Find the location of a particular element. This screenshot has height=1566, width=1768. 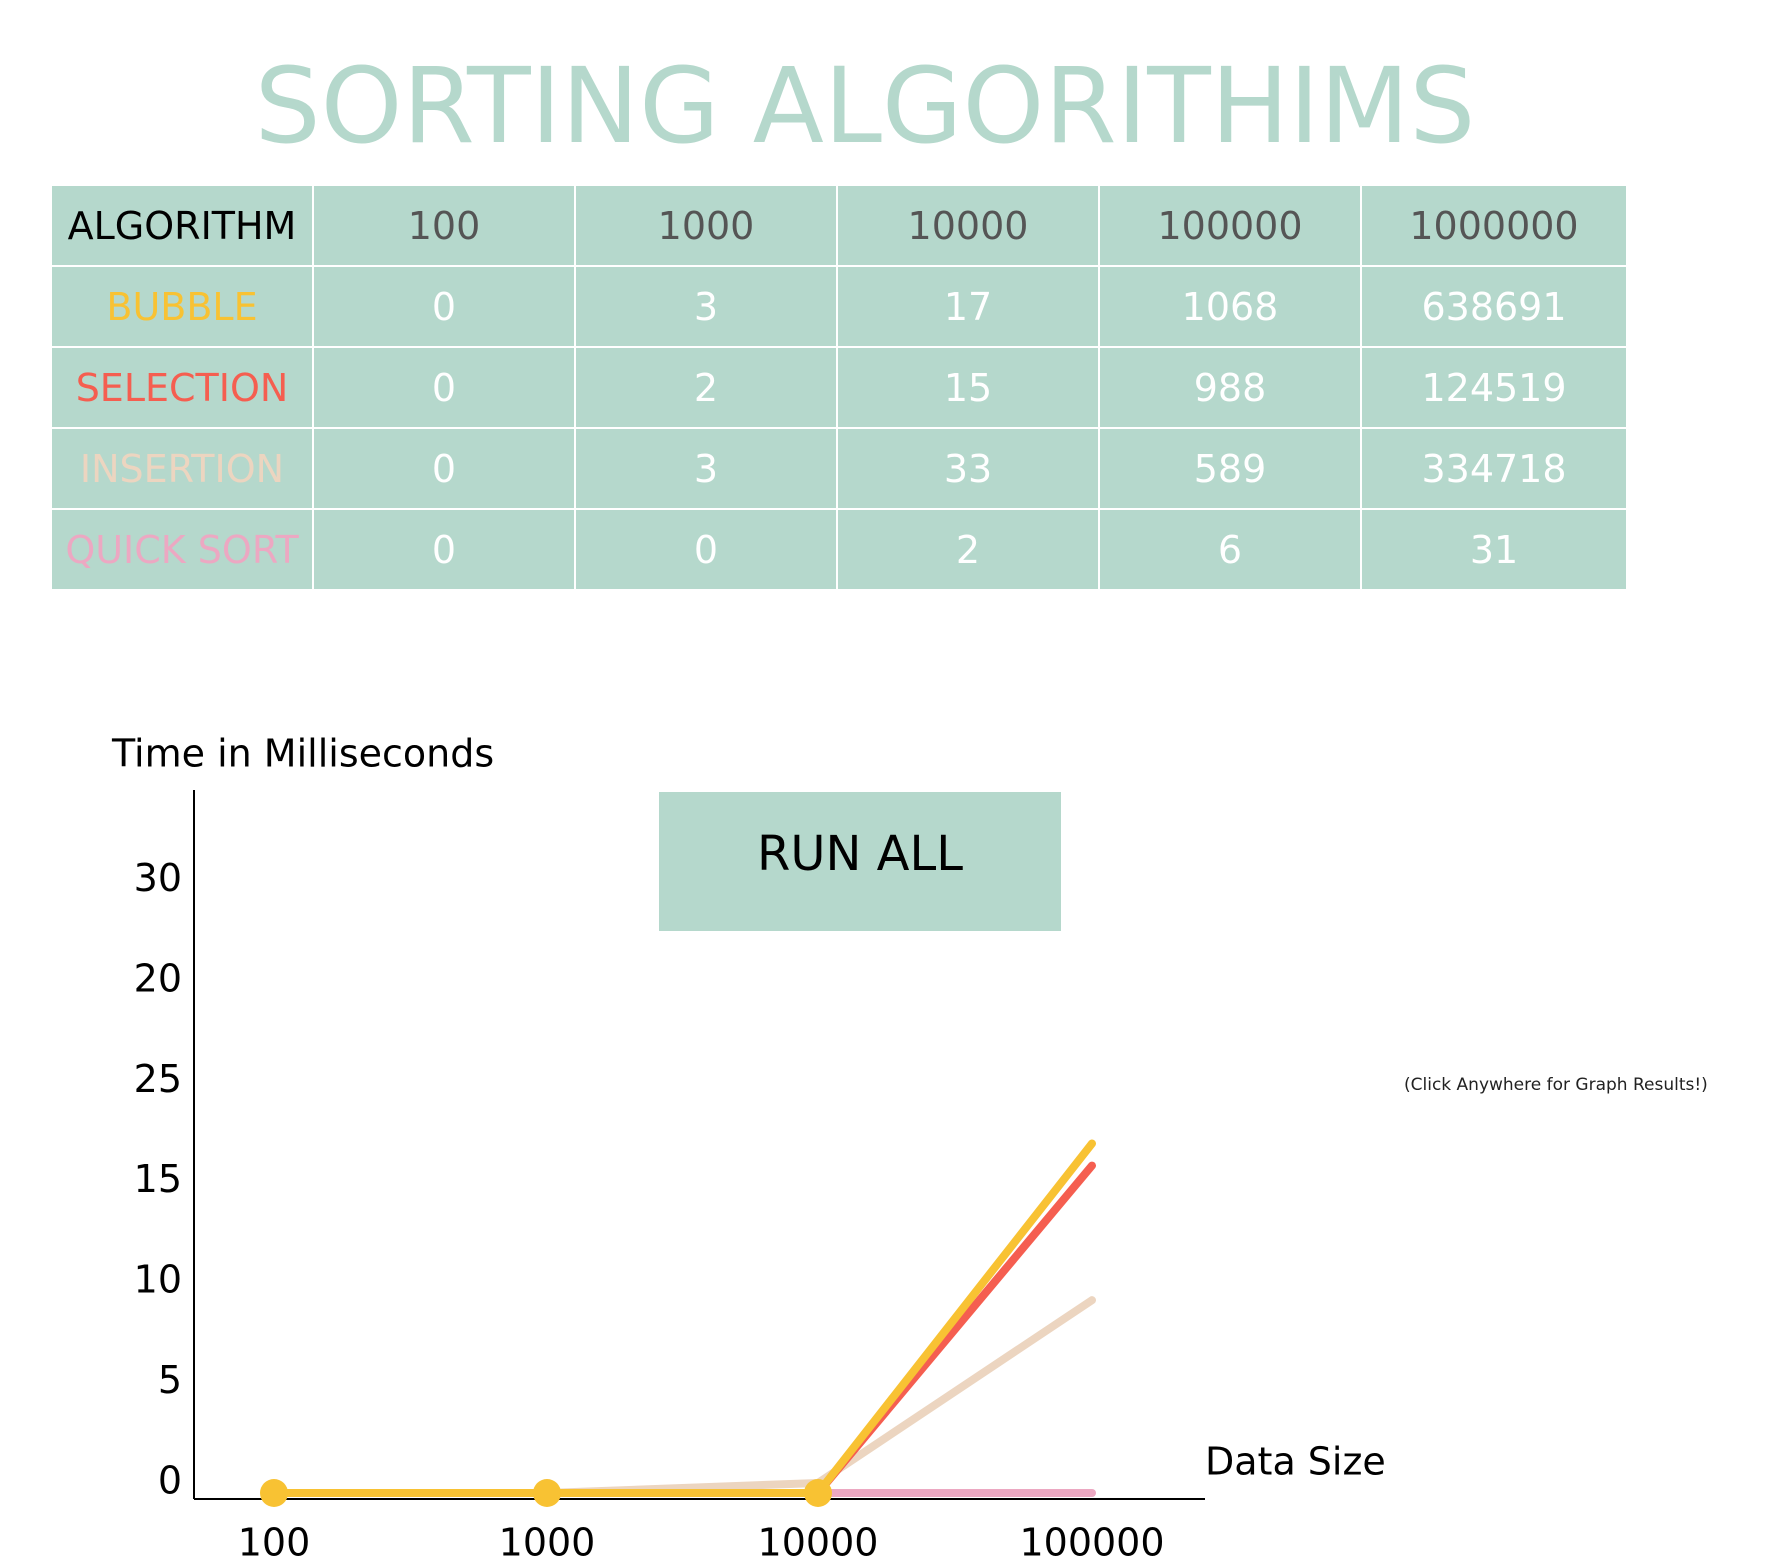

y-axis-title: Time in Milliseconds is located at coordinates (302, 754).